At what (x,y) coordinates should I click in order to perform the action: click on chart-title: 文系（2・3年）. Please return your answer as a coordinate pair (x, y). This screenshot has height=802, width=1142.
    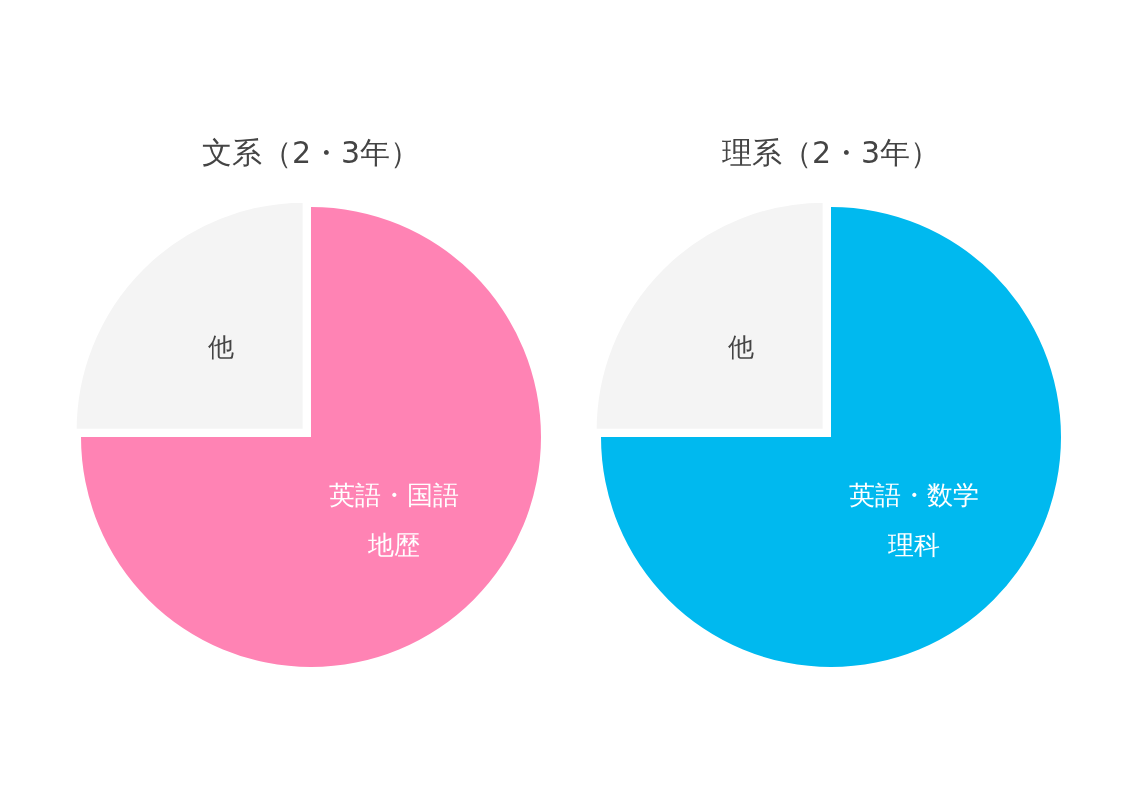
    Looking at the image, I should click on (311, 152).